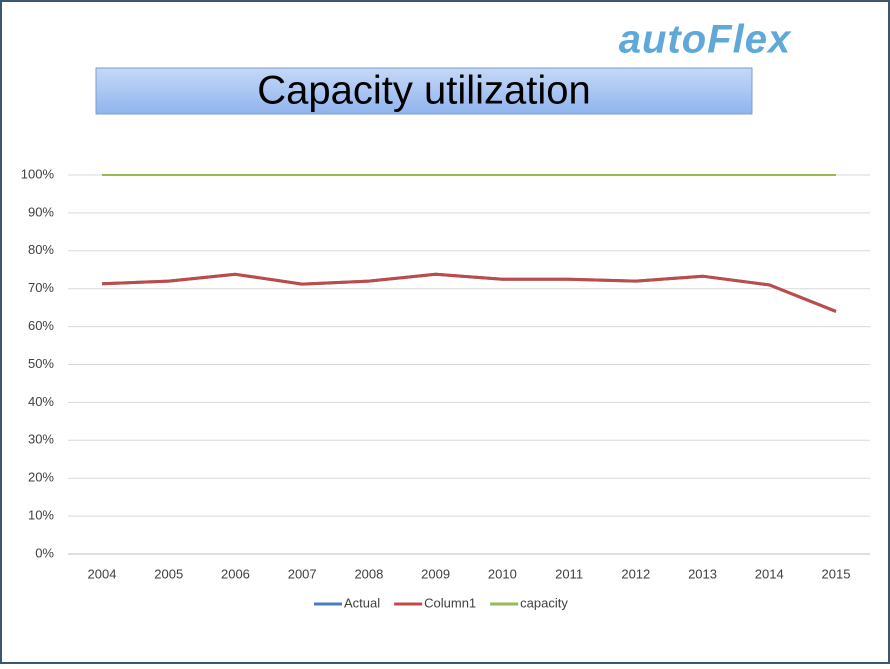 The width and height of the screenshot is (890, 669). I want to click on series-line, so click(469, 292).